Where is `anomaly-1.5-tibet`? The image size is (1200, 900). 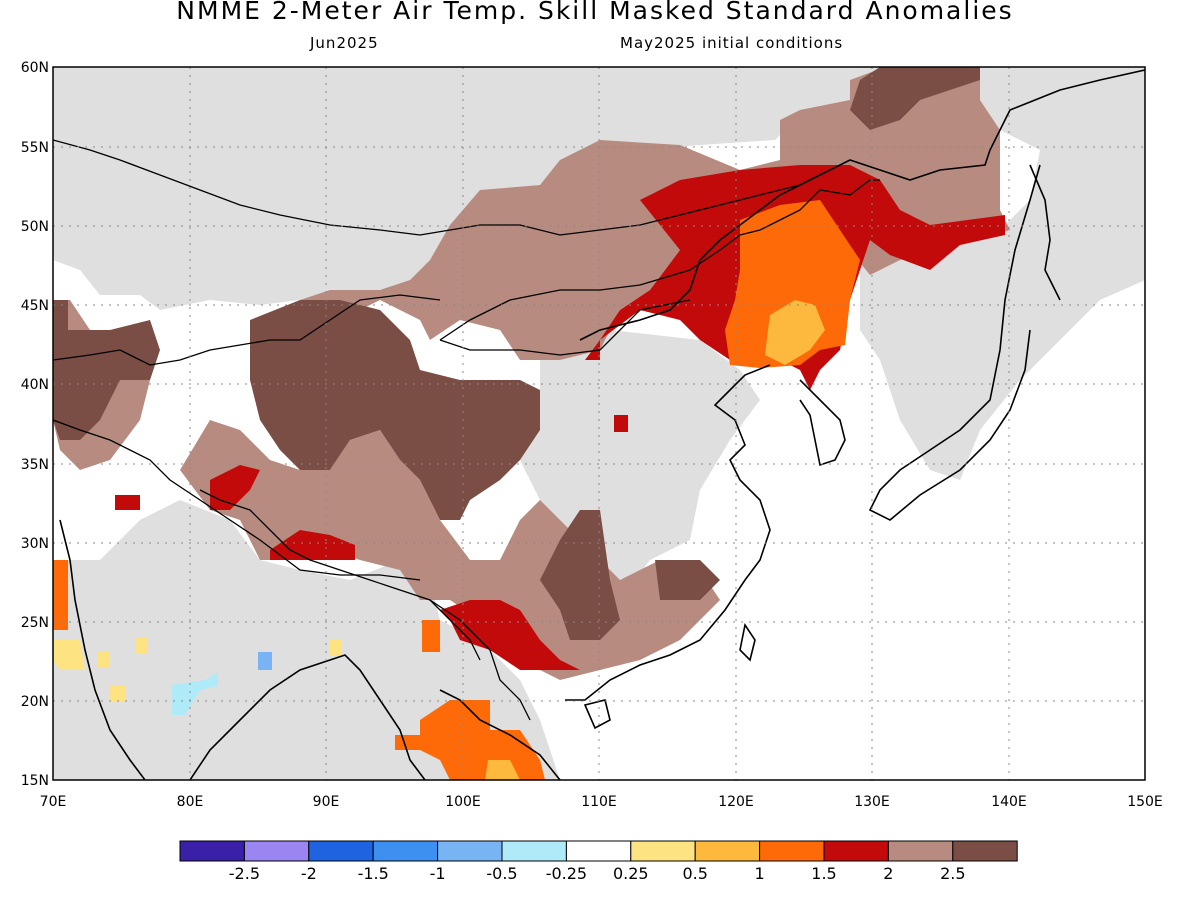 anomaly-1.5-tibet is located at coordinates (312, 545).